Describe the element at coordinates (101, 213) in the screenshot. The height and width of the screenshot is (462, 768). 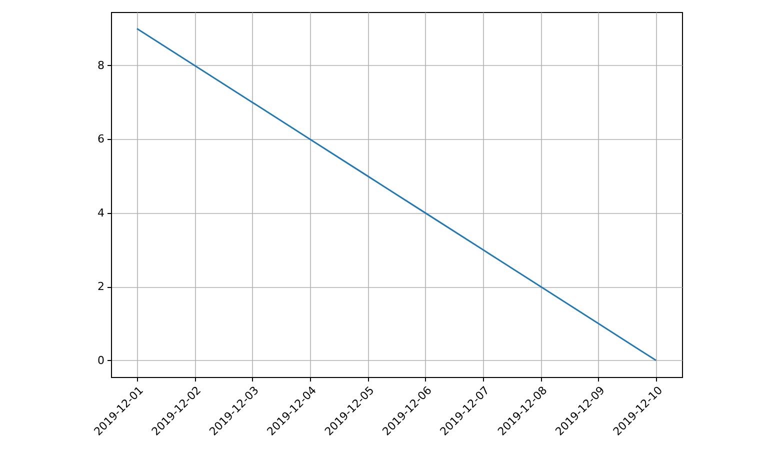
I see `y-tick-label: 4` at that location.